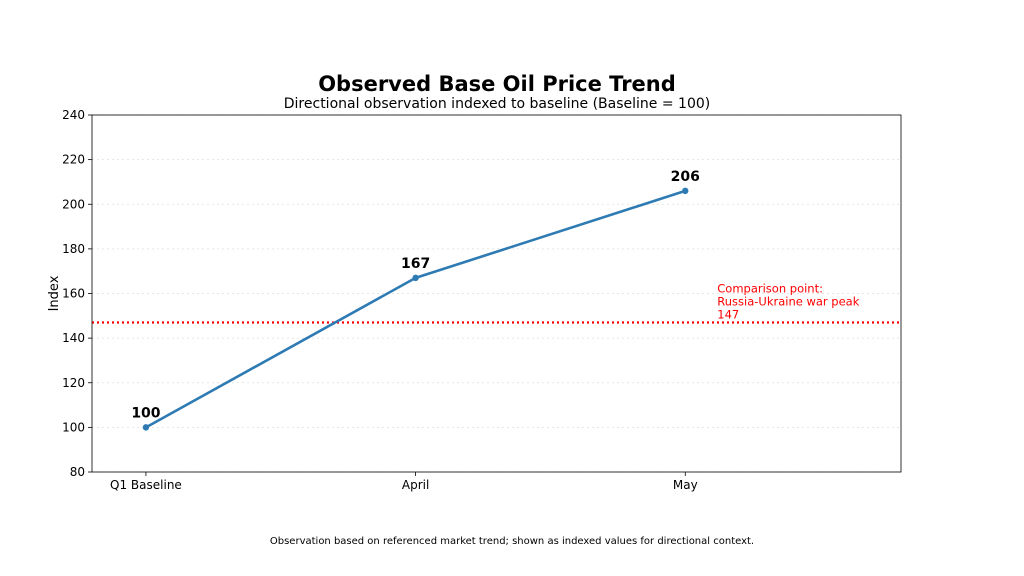 Image resolution: width=1024 pixels, height=576 pixels. I want to click on data-label: 167, so click(415, 264).